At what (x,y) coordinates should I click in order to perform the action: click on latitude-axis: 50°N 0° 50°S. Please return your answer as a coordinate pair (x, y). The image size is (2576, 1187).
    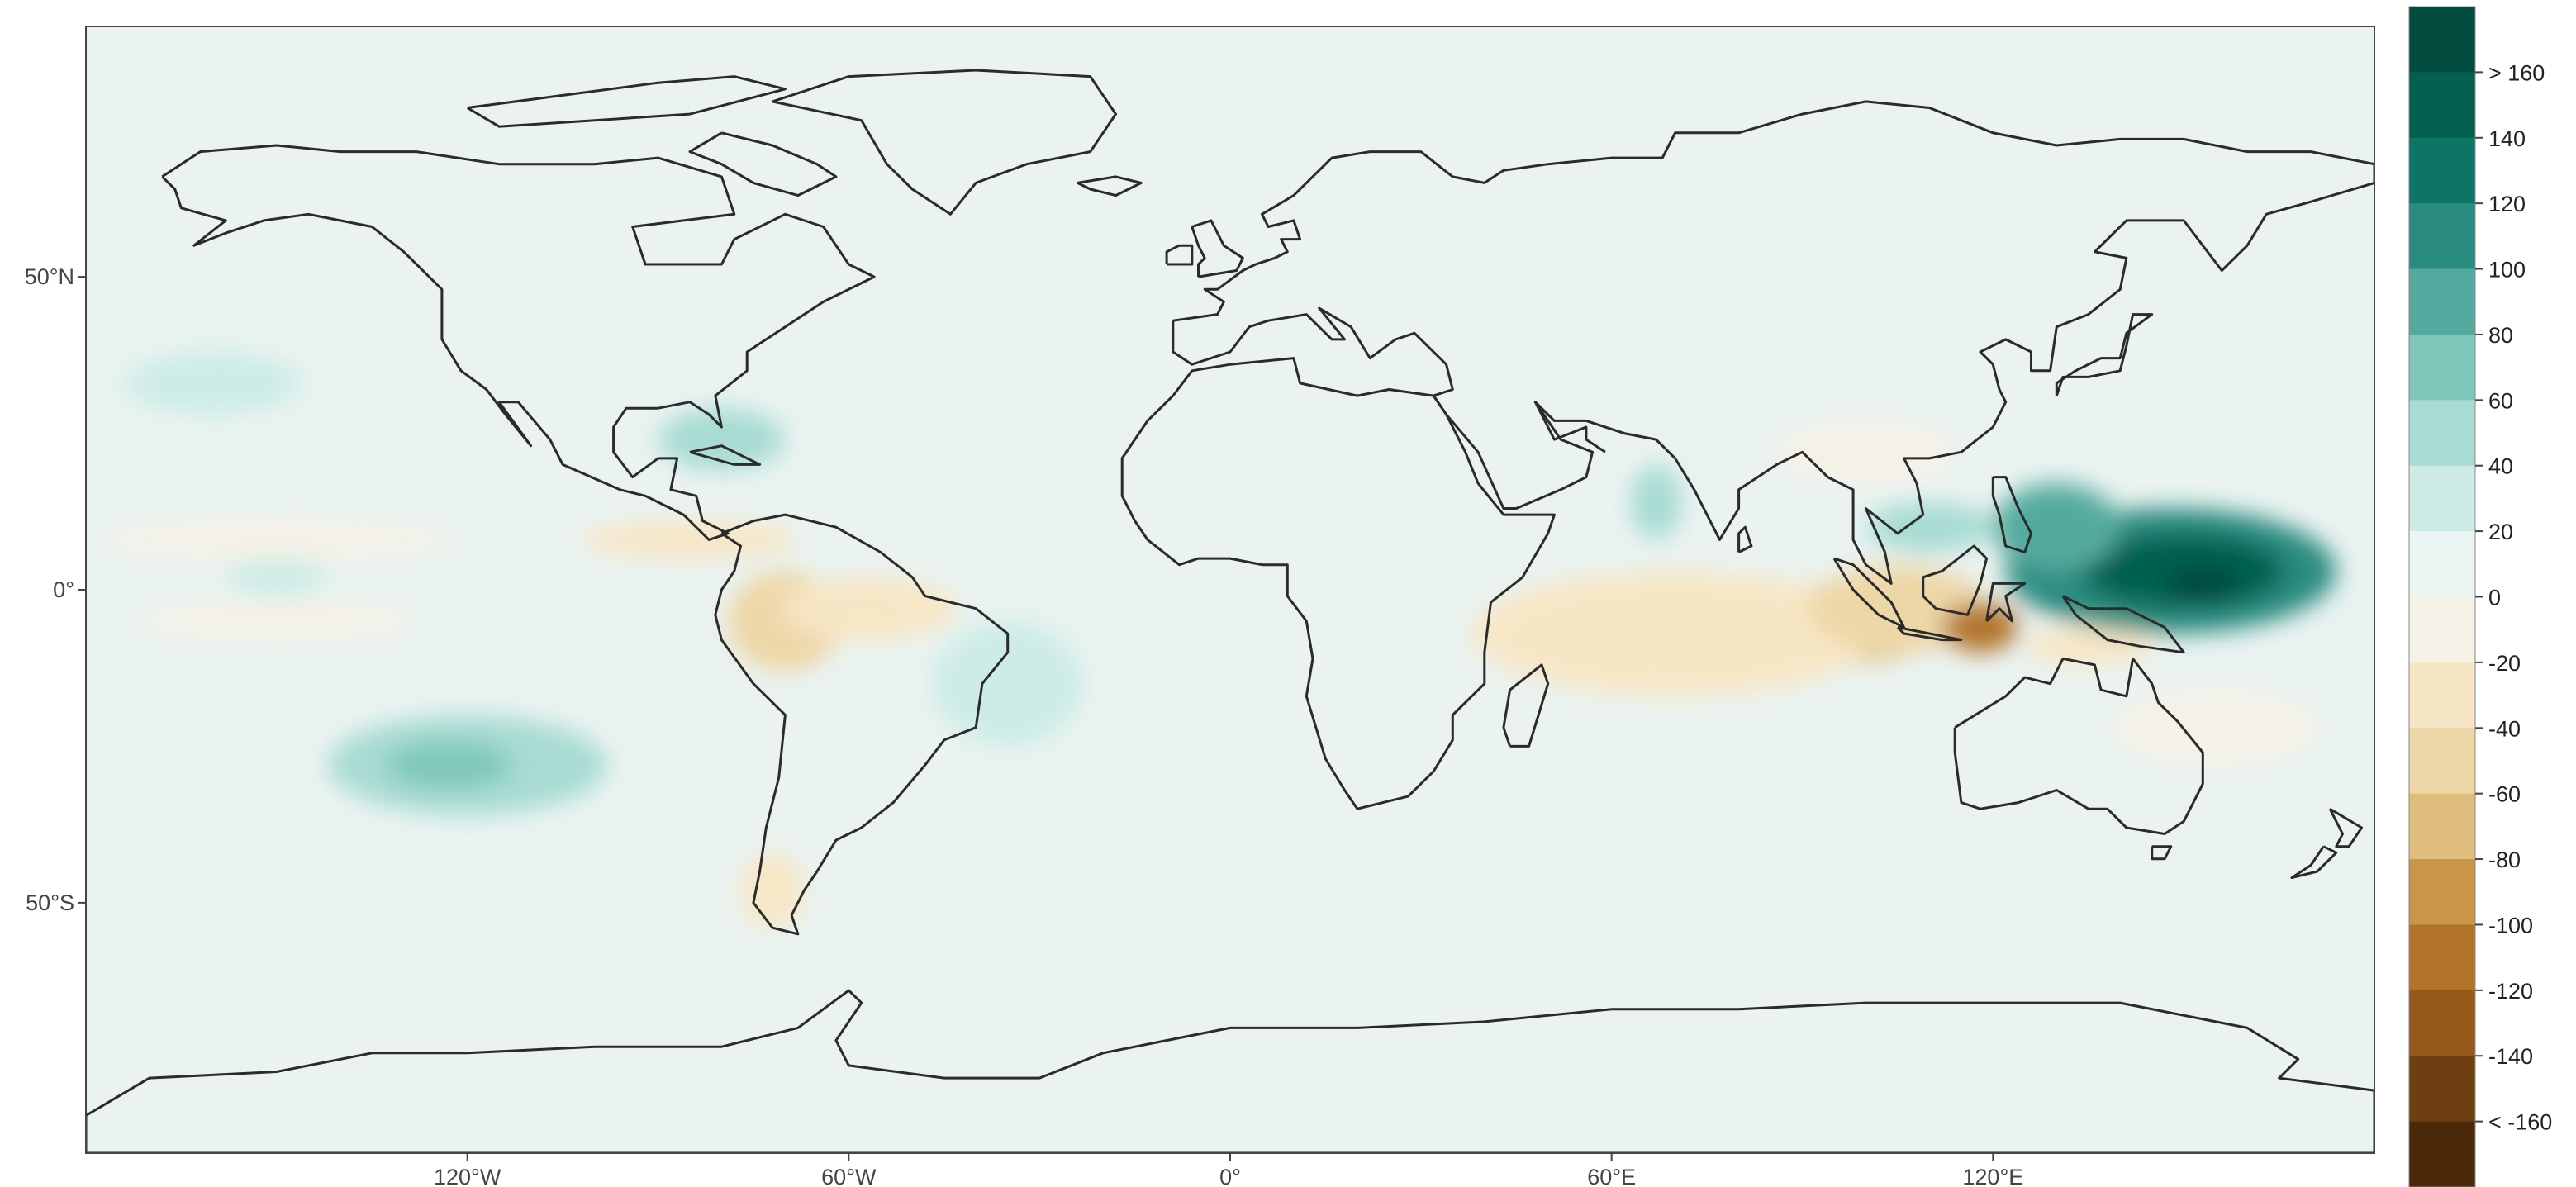
    Looking at the image, I should click on (55, 589).